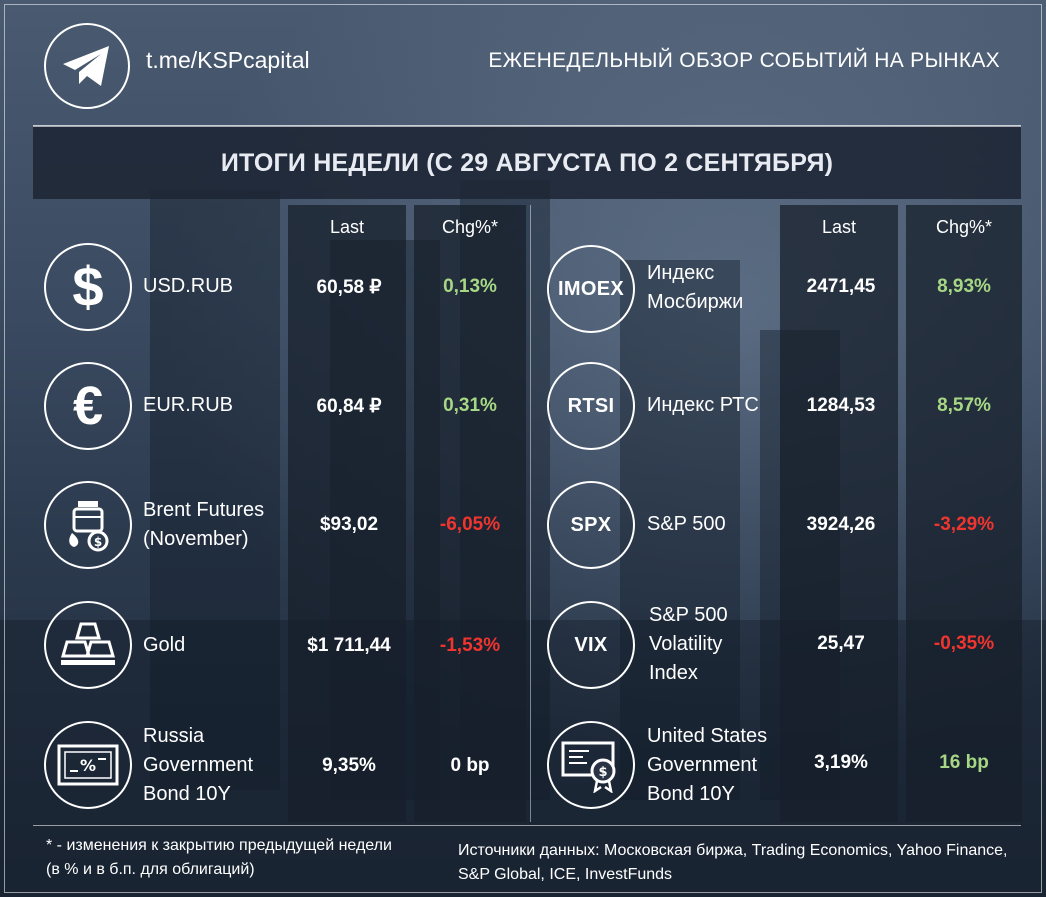 Image resolution: width=1046 pixels, height=897 pixels. Describe the element at coordinates (349, 406) in the screenshot. I see `left-row-last: 60,84 ₽` at that location.